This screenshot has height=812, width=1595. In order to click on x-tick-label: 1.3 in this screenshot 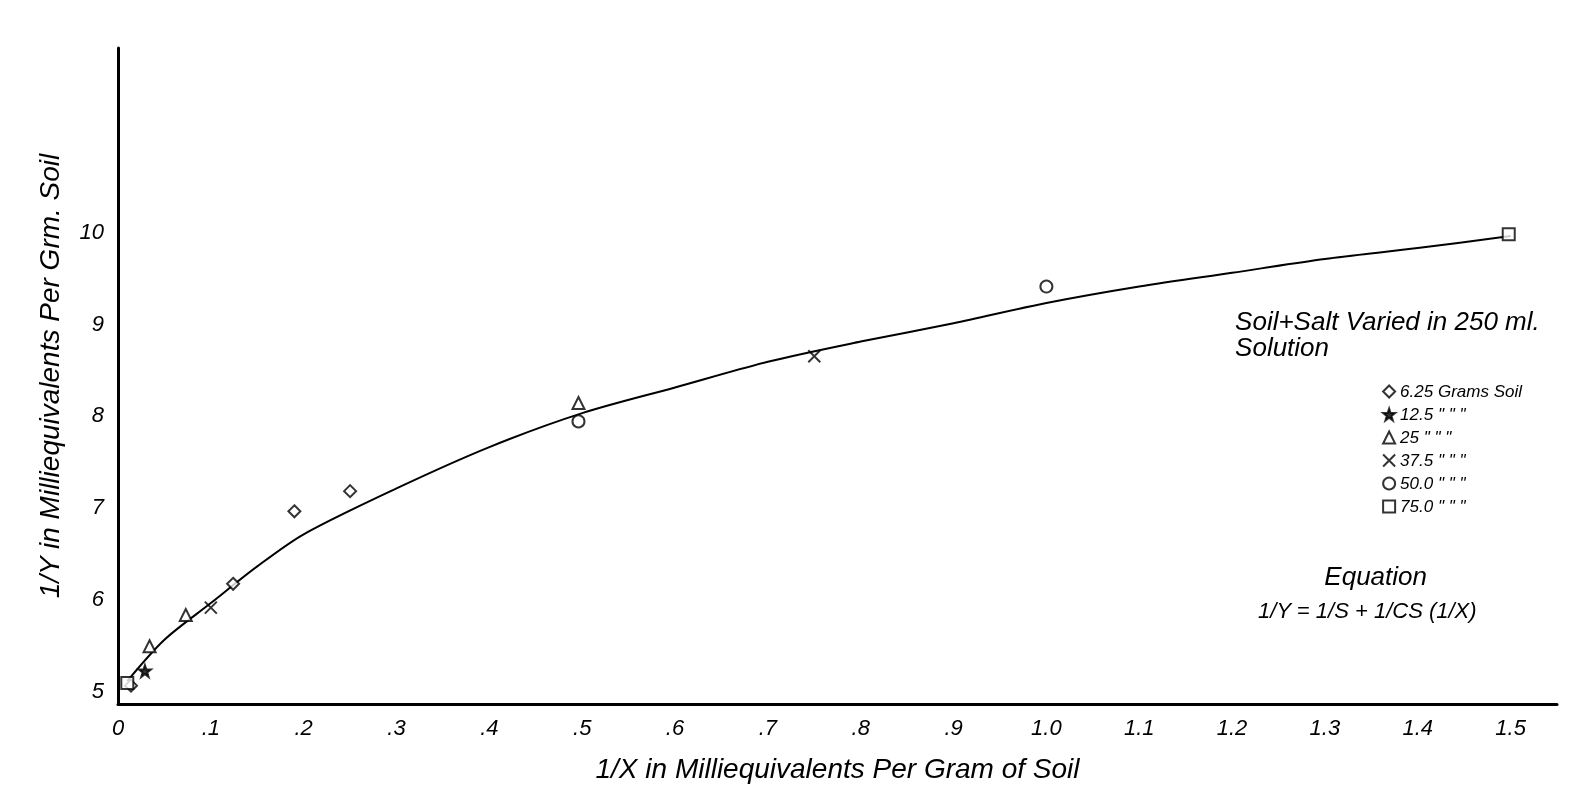, I will do `click(1325, 727)`.